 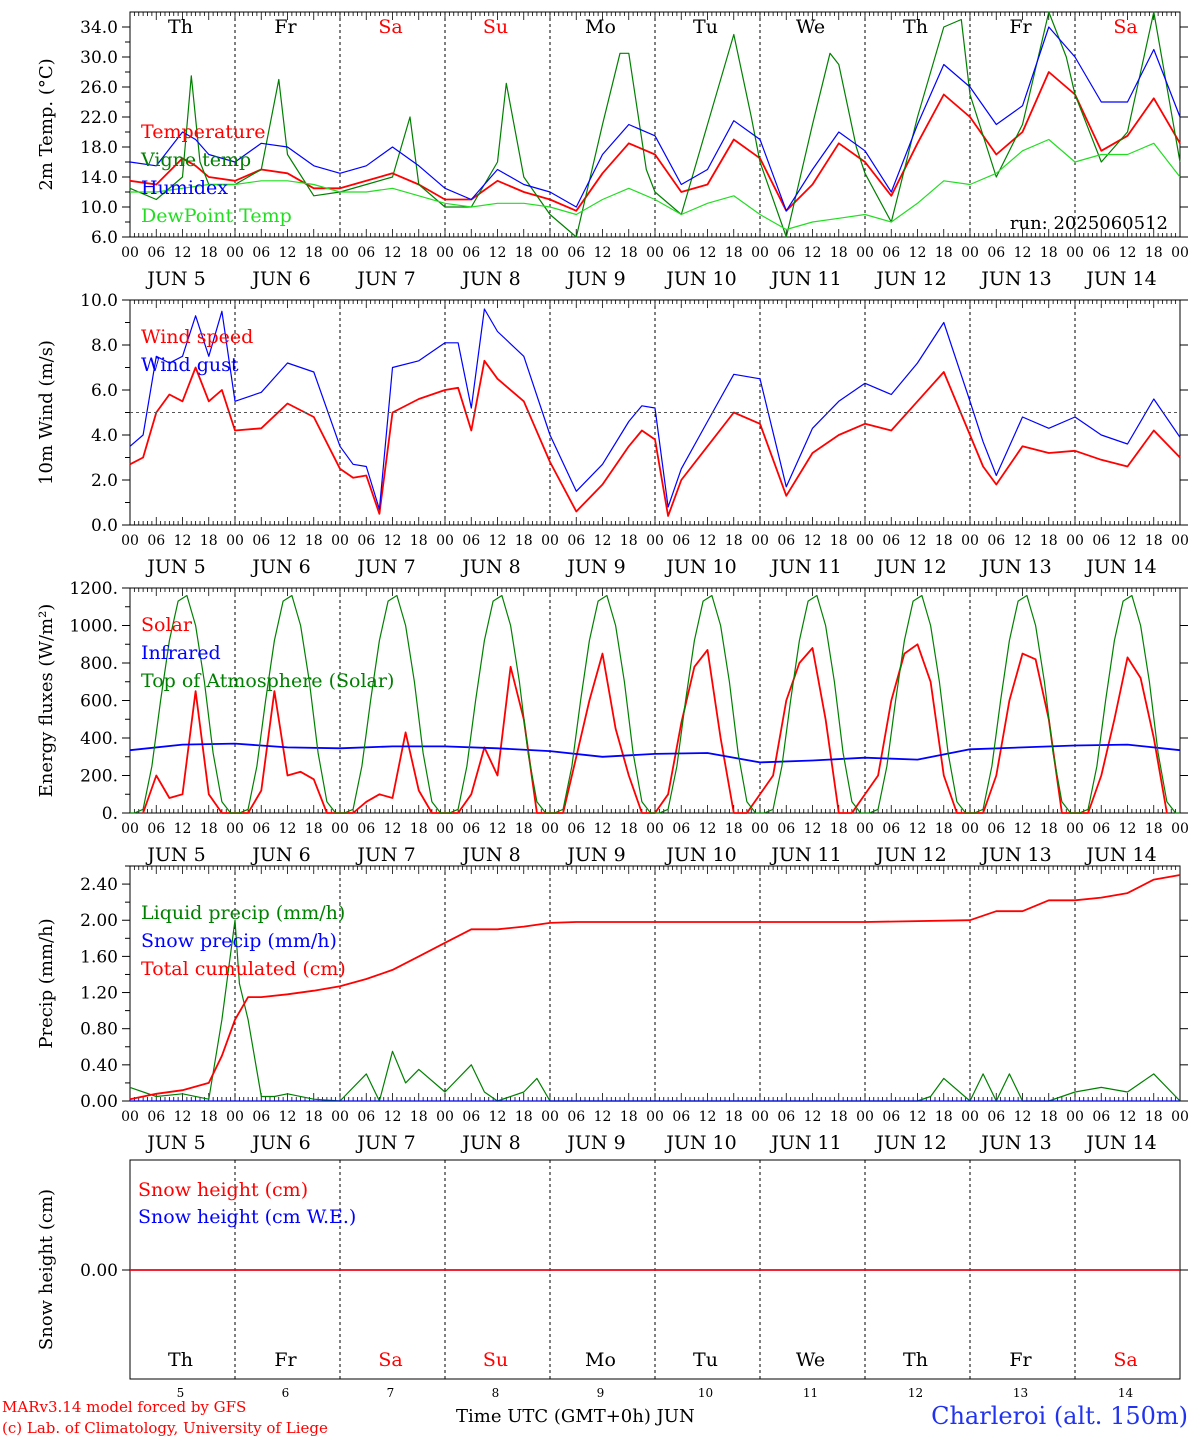 What do you see at coordinates (280, 279) in the screenshot?
I see `date-label: JUN 6` at bounding box center [280, 279].